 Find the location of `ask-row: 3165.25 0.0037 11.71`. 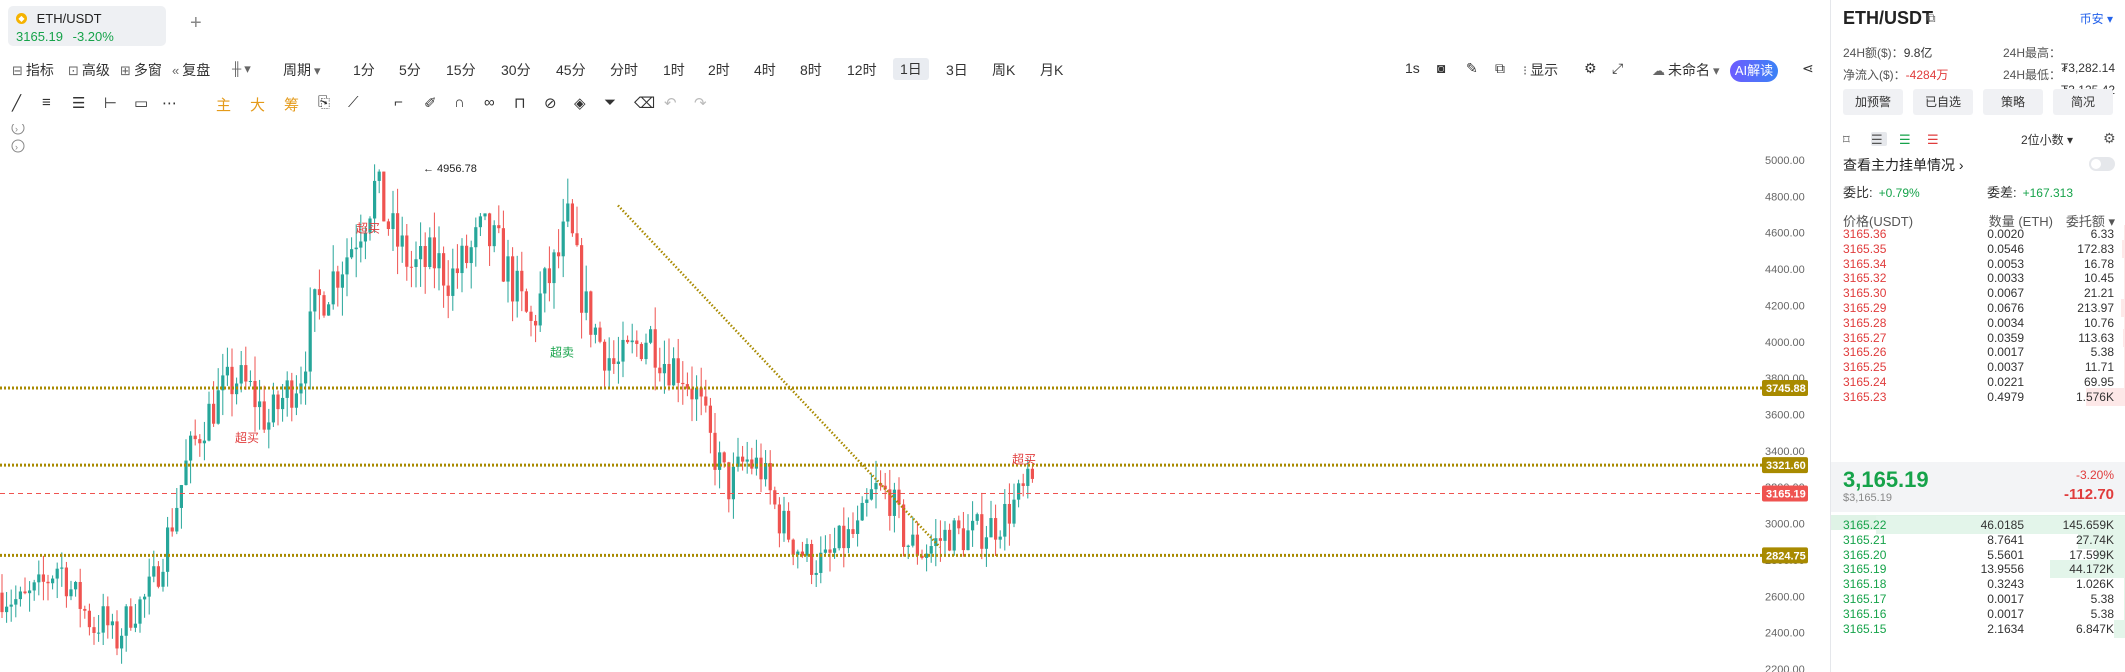

ask-row: 3165.25 0.0037 11.71 is located at coordinates (1978, 367).